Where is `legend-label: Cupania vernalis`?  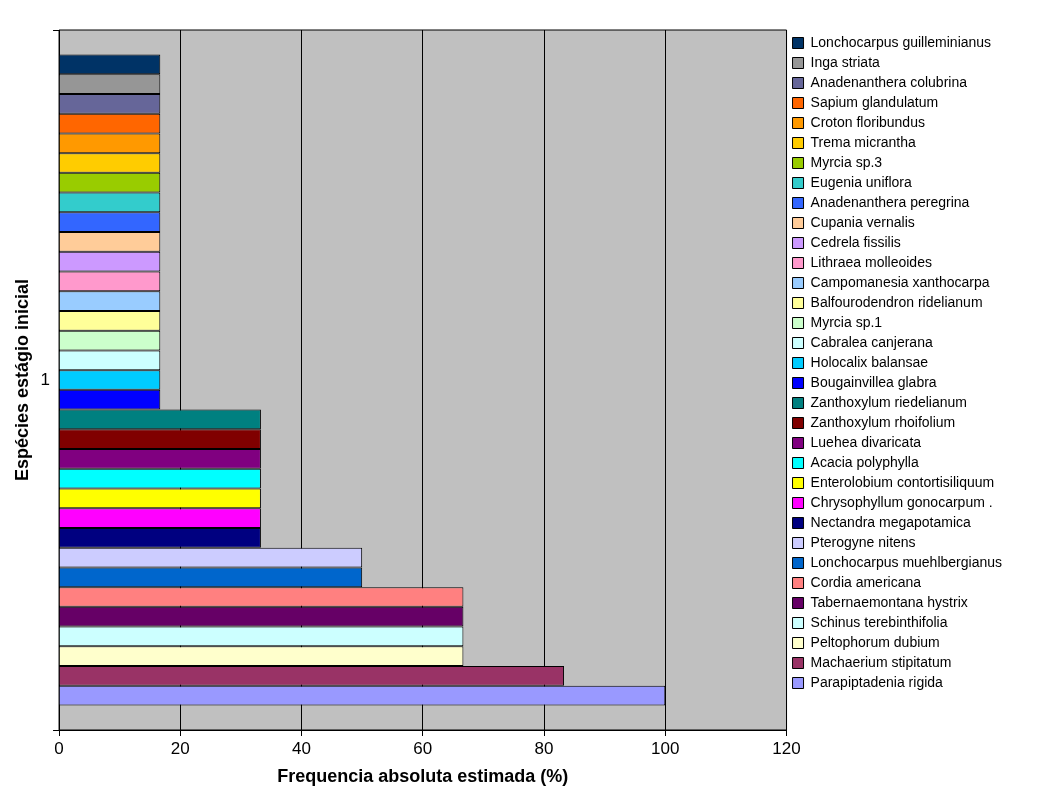
legend-label: Cupania vernalis is located at coordinates (862, 221).